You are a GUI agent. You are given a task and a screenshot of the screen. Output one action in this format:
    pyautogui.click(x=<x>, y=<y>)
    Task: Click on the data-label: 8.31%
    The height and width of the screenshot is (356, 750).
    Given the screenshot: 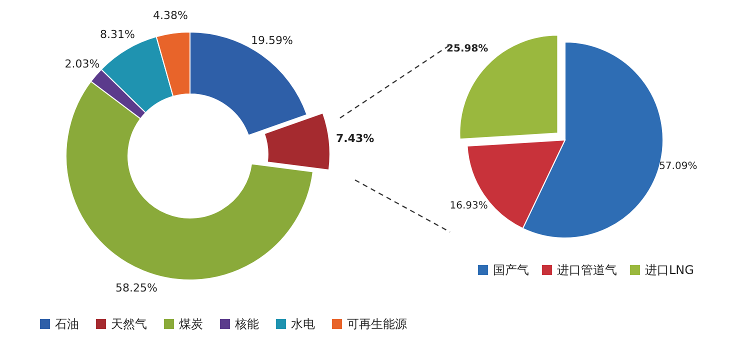 What is the action you would take?
    pyautogui.click(x=117, y=34)
    